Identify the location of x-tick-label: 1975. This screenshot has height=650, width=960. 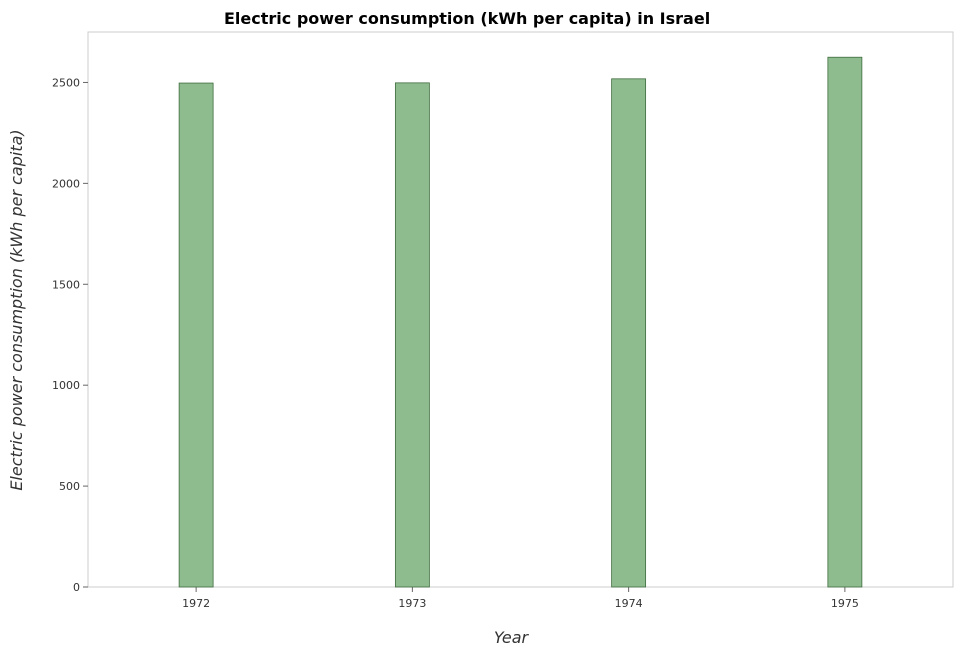
(845, 603).